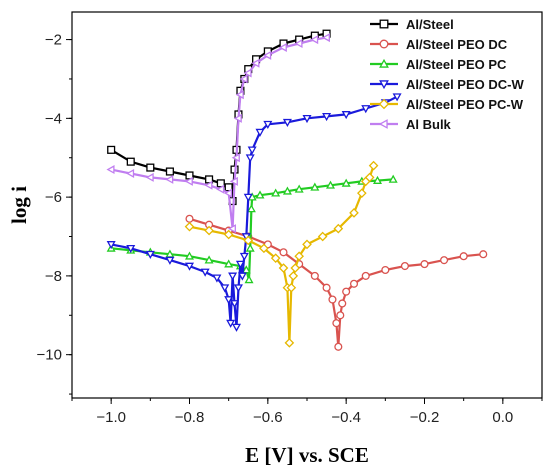  Describe the element at coordinates (53, 118) in the screenshot. I see `y-tick-label: −4` at that location.